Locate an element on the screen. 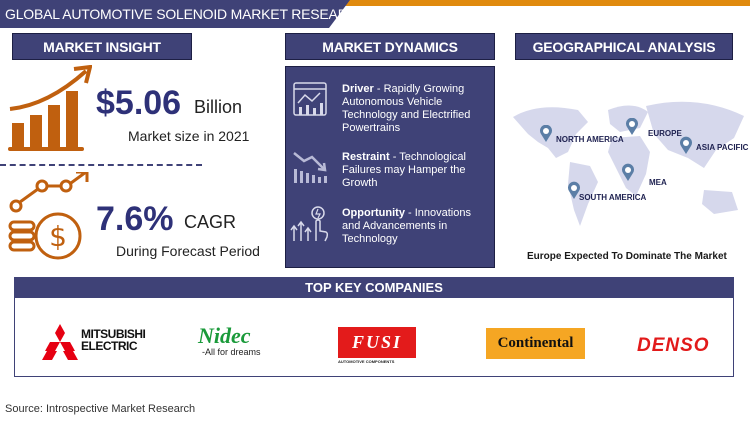  cagr-value: 7.6% is located at coordinates (135, 219).